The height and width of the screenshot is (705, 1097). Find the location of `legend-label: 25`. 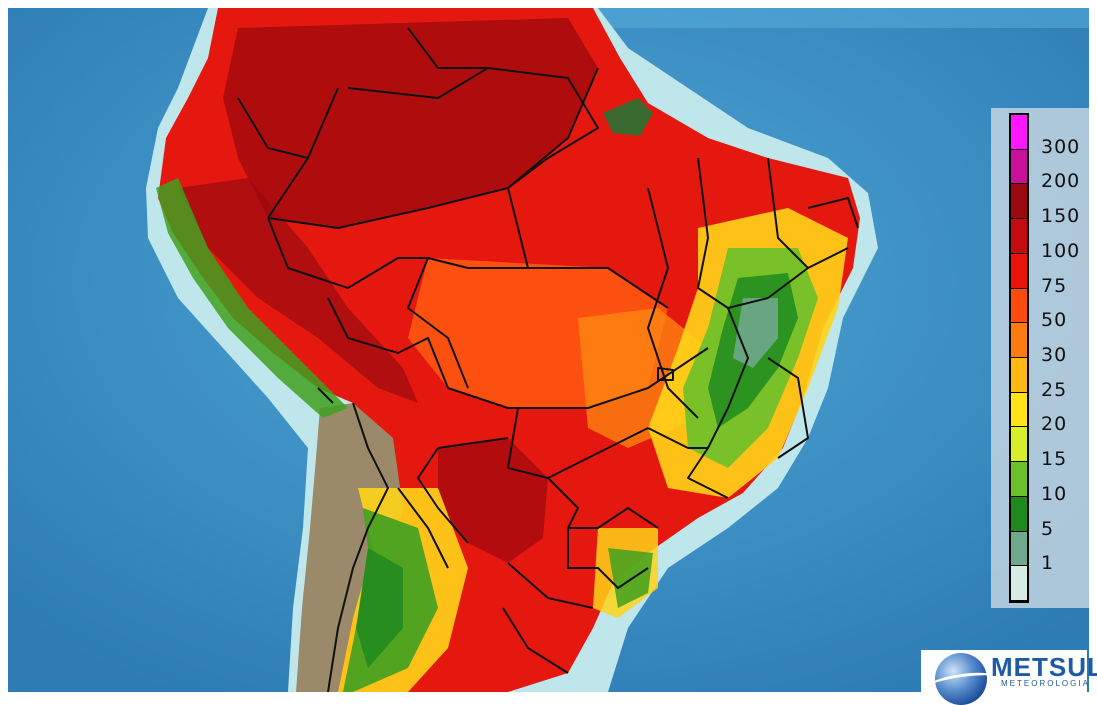

legend-label: 25 is located at coordinates (1054, 389).